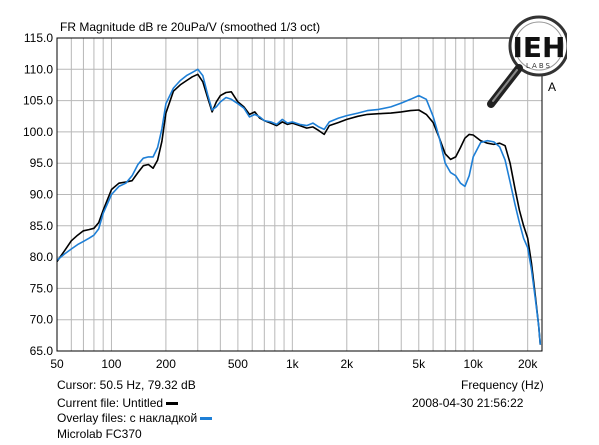  Describe the element at coordinates (347, 364) in the screenshot. I see `x-tick-label: 2k` at that location.